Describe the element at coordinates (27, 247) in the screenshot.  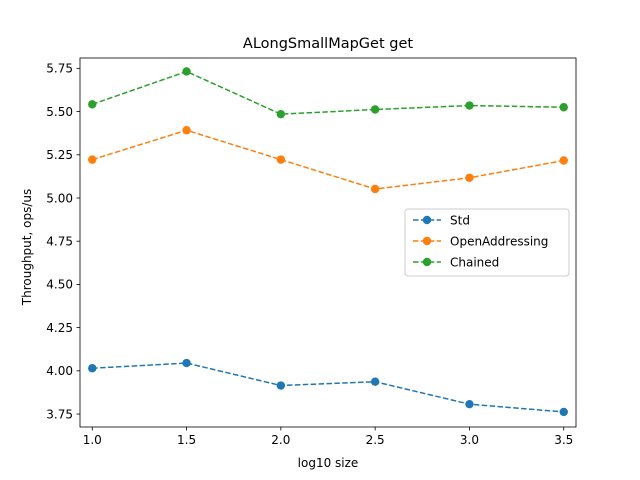
I see `y-axis-label: Throughput, ops/us` at that location.